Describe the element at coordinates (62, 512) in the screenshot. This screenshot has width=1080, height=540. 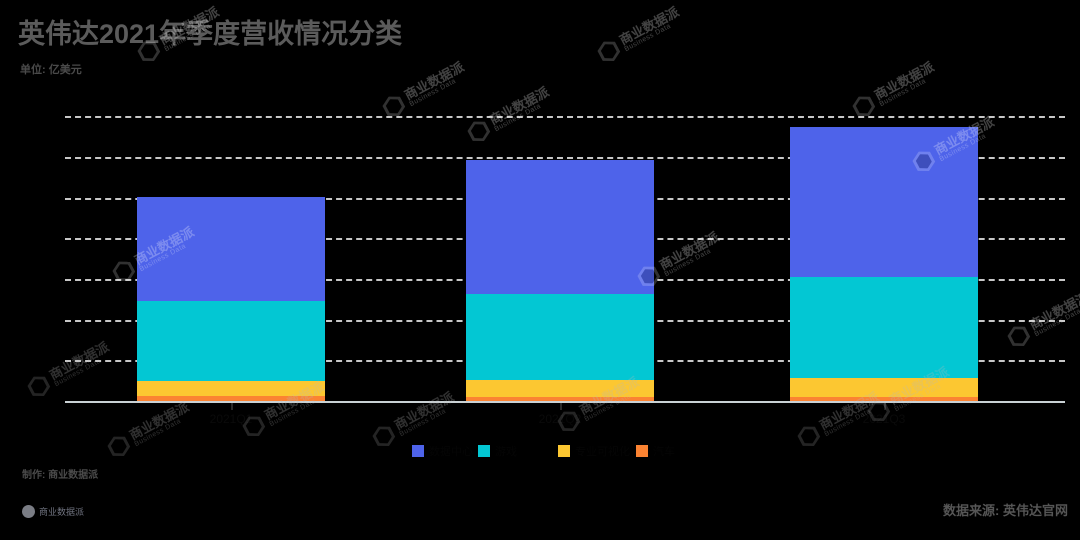
I see `brand-logo-label: 商业数据派` at that location.